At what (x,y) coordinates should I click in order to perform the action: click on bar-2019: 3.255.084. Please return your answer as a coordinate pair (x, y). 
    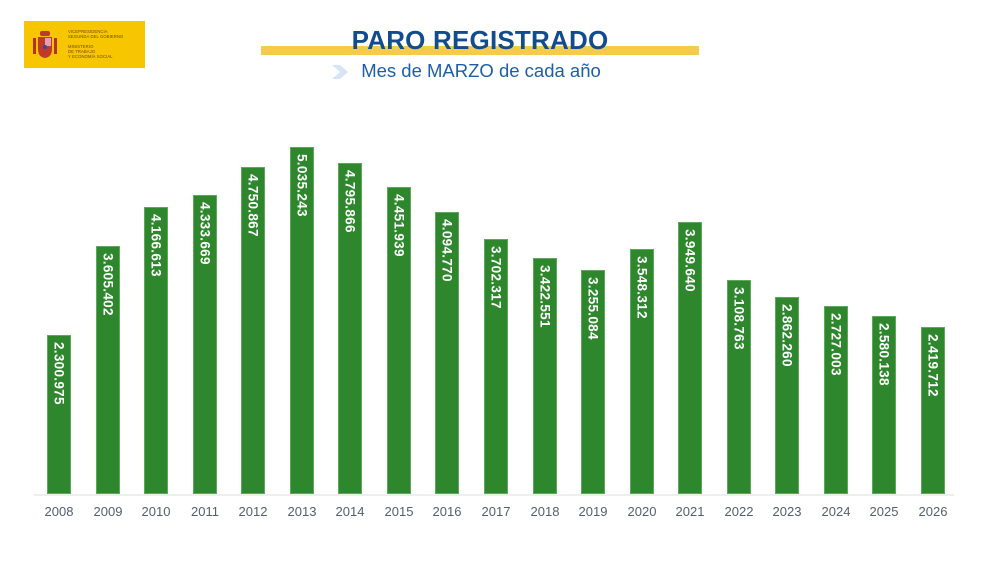
    Looking at the image, I should click on (593, 382).